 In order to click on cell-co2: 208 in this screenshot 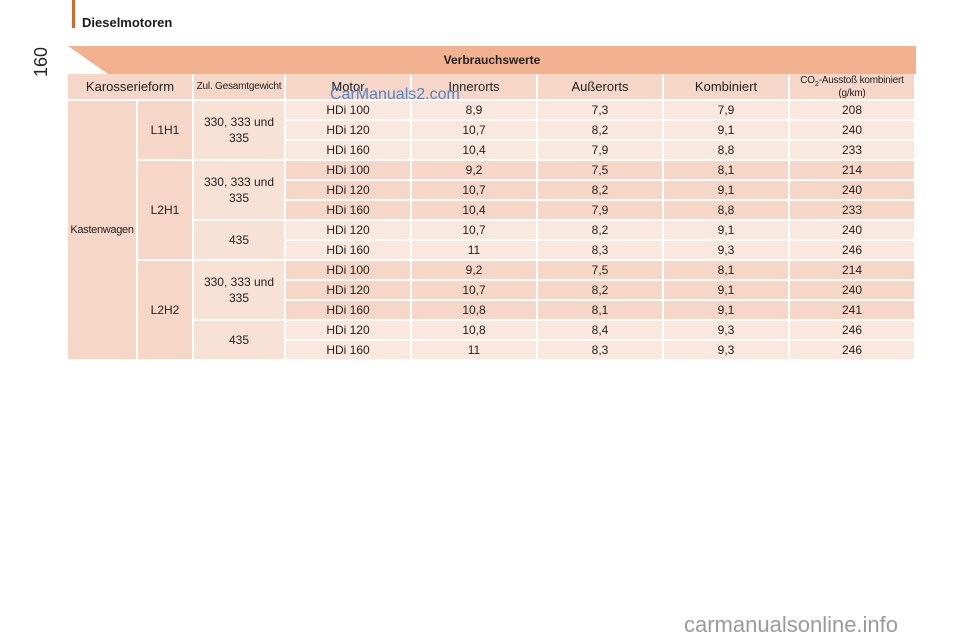, I will do `click(853, 111)`.